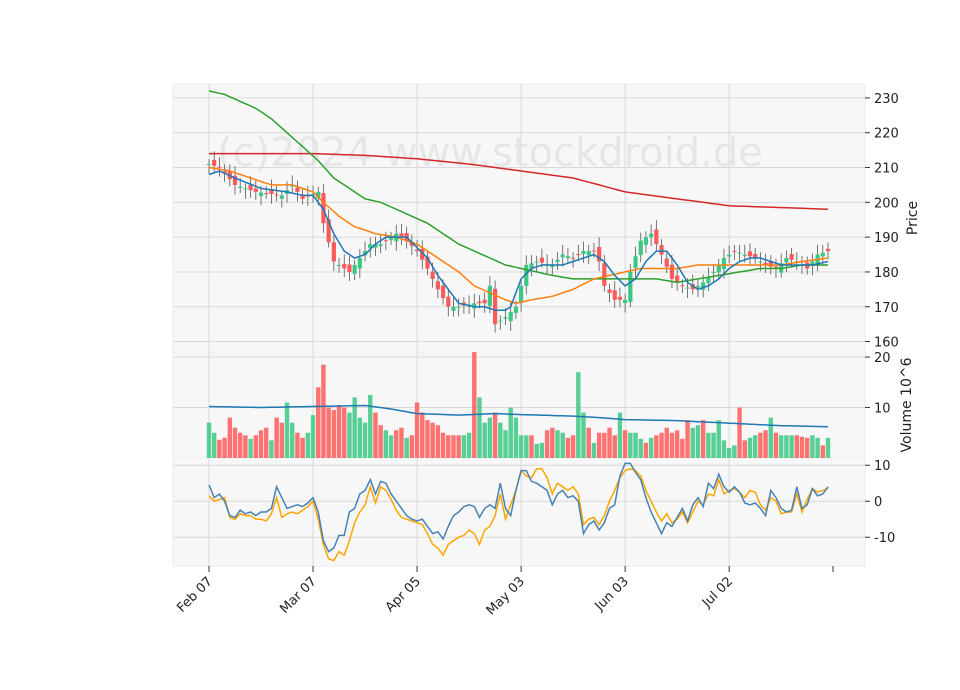  What do you see at coordinates (882, 466) in the screenshot?
I see `oscillator-tick-label: 10` at bounding box center [882, 466].